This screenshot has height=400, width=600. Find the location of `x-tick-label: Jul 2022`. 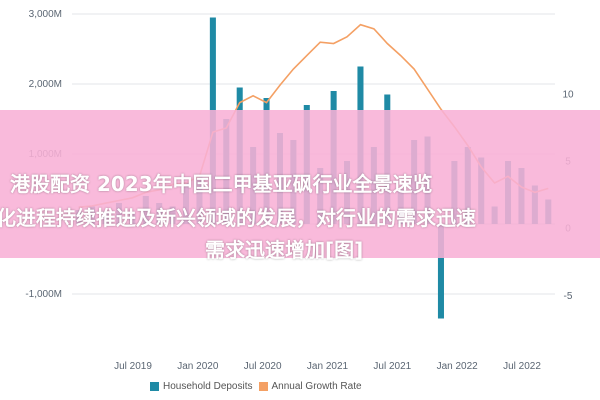

x-tick-label: Jul 2022 is located at coordinates (522, 366).